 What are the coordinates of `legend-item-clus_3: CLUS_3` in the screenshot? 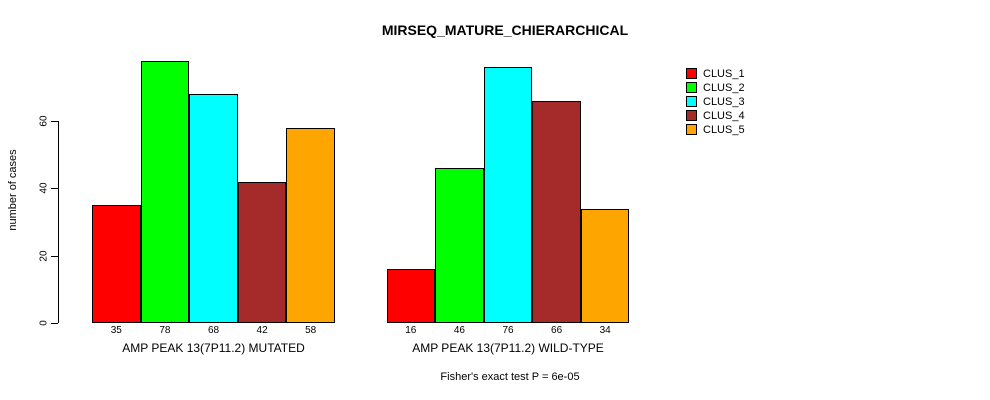 It's located at (715, 102).